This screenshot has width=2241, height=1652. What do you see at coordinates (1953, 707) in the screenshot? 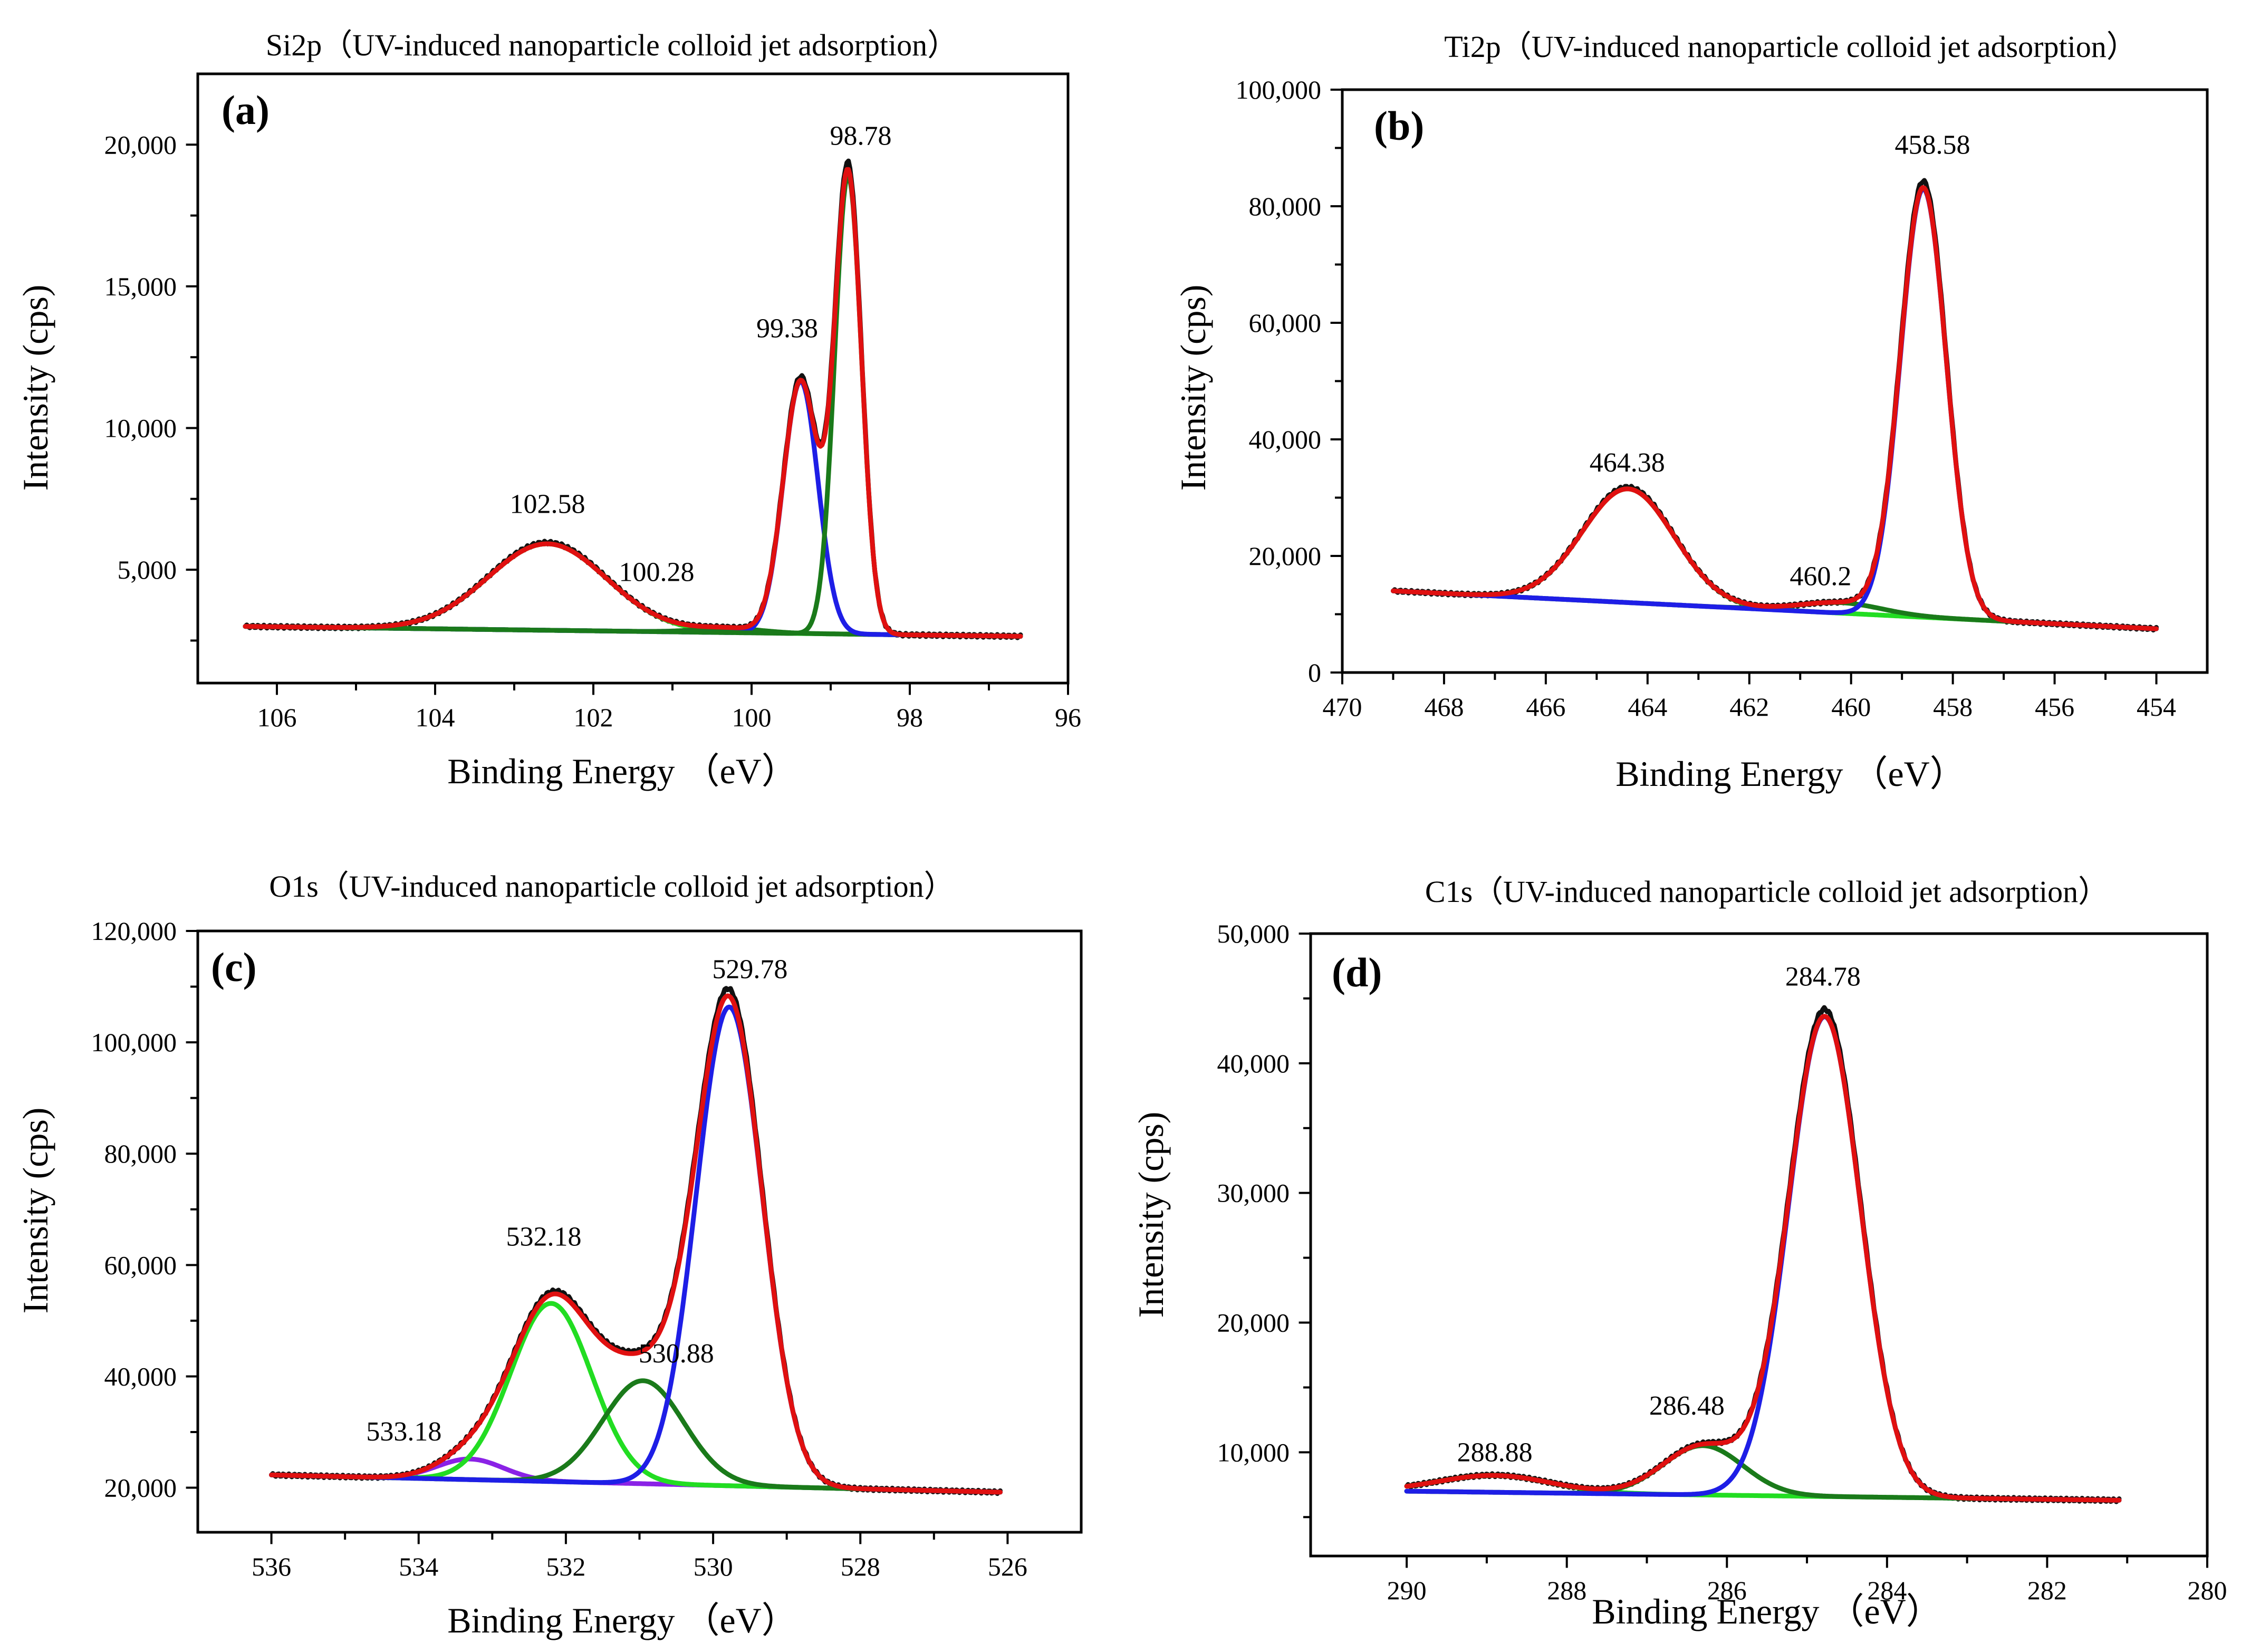
I see `x-tick-label: 458` at bounding box center [1953, 707].